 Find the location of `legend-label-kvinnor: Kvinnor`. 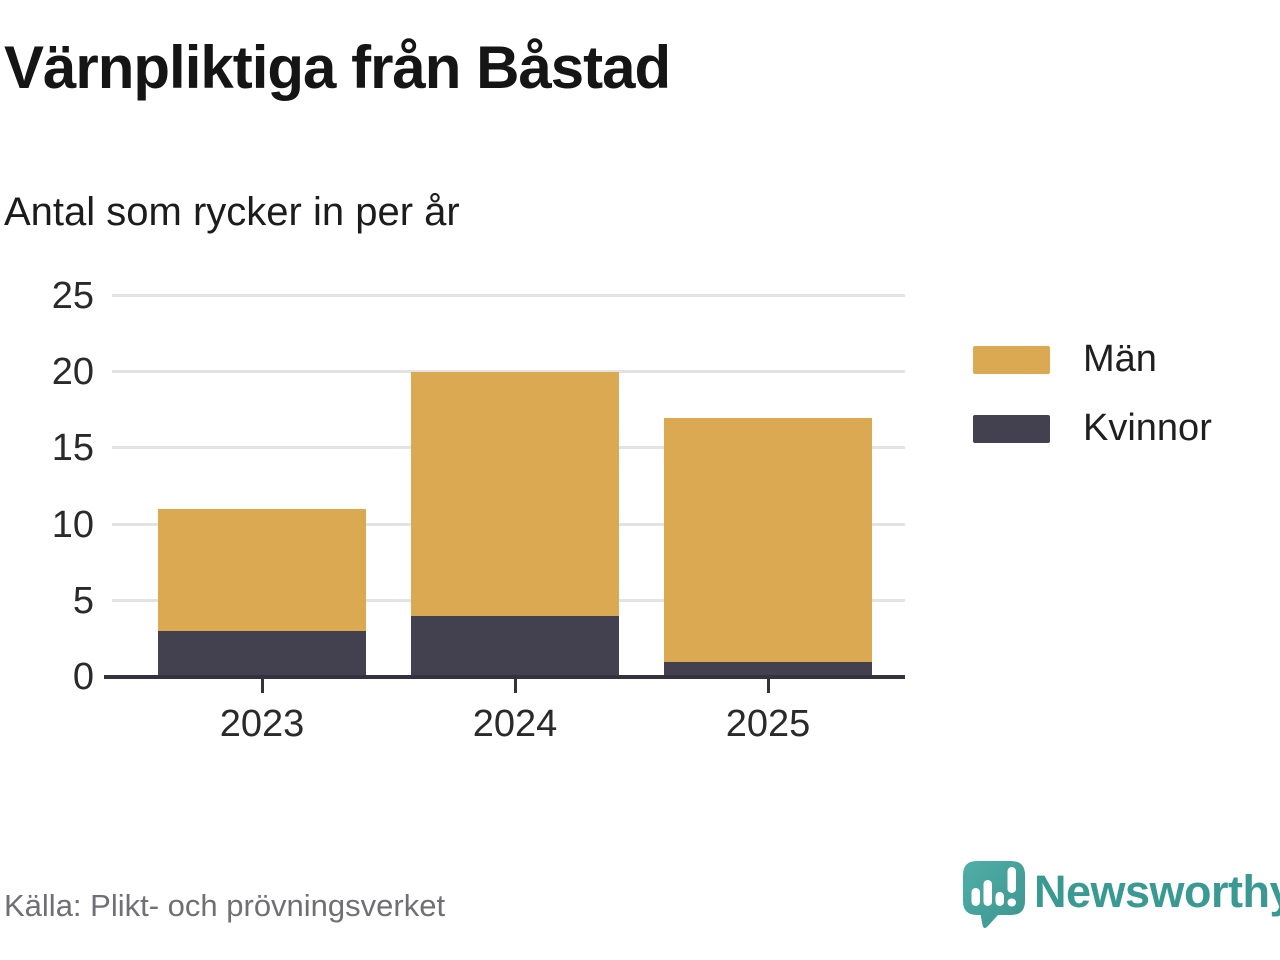

legend-label-kvinnor: Kvinnor is located at coordinates (1147, 428).